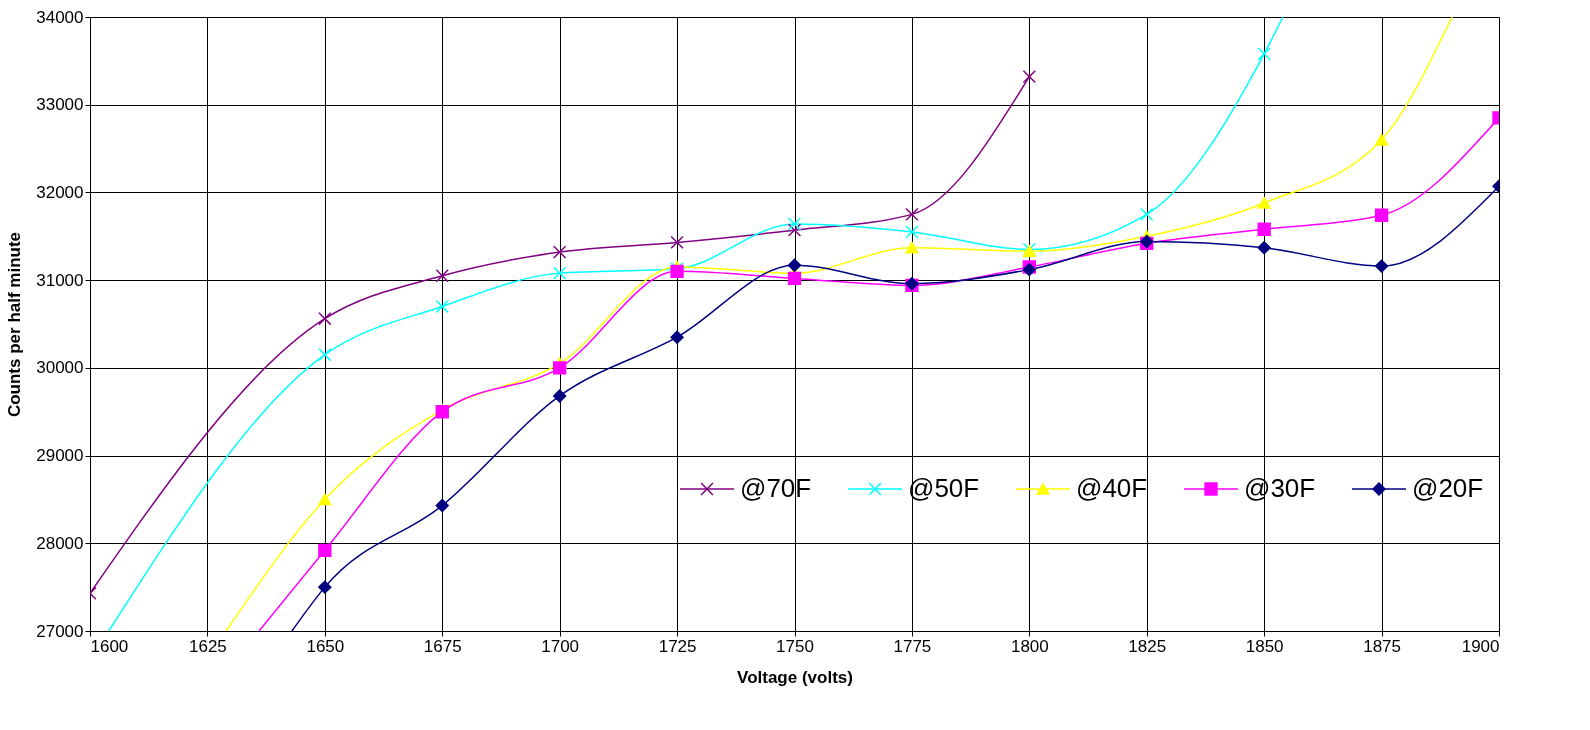 The height and width of the screenshot is (730, 1590). I want to click on x-tick-label: 1600, so click(109, 646).